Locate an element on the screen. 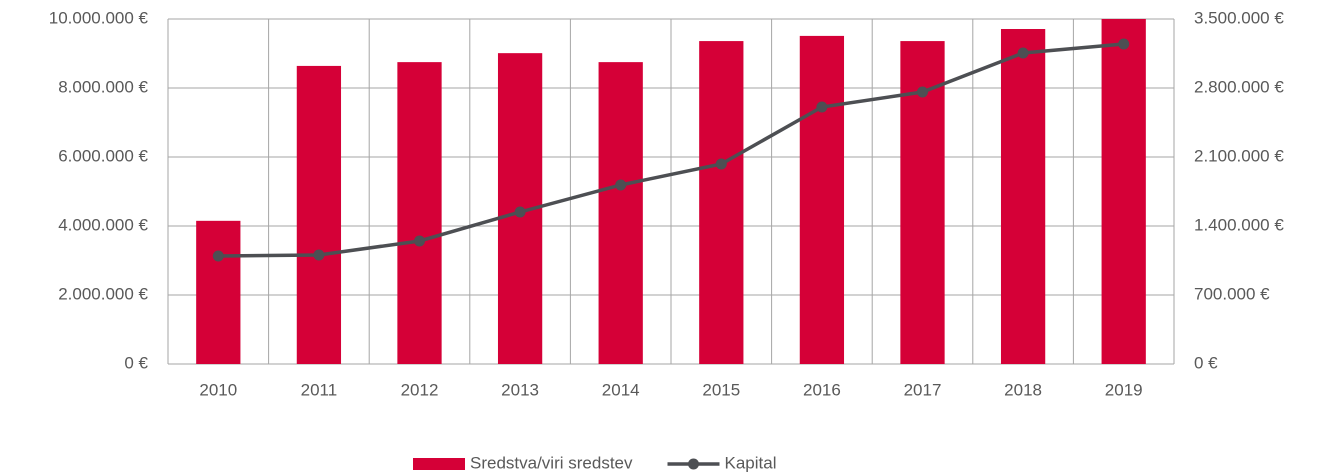 This screenshot has width=1339, height=476. x-tick-label: 2012 is located at coordinates (420, 389).